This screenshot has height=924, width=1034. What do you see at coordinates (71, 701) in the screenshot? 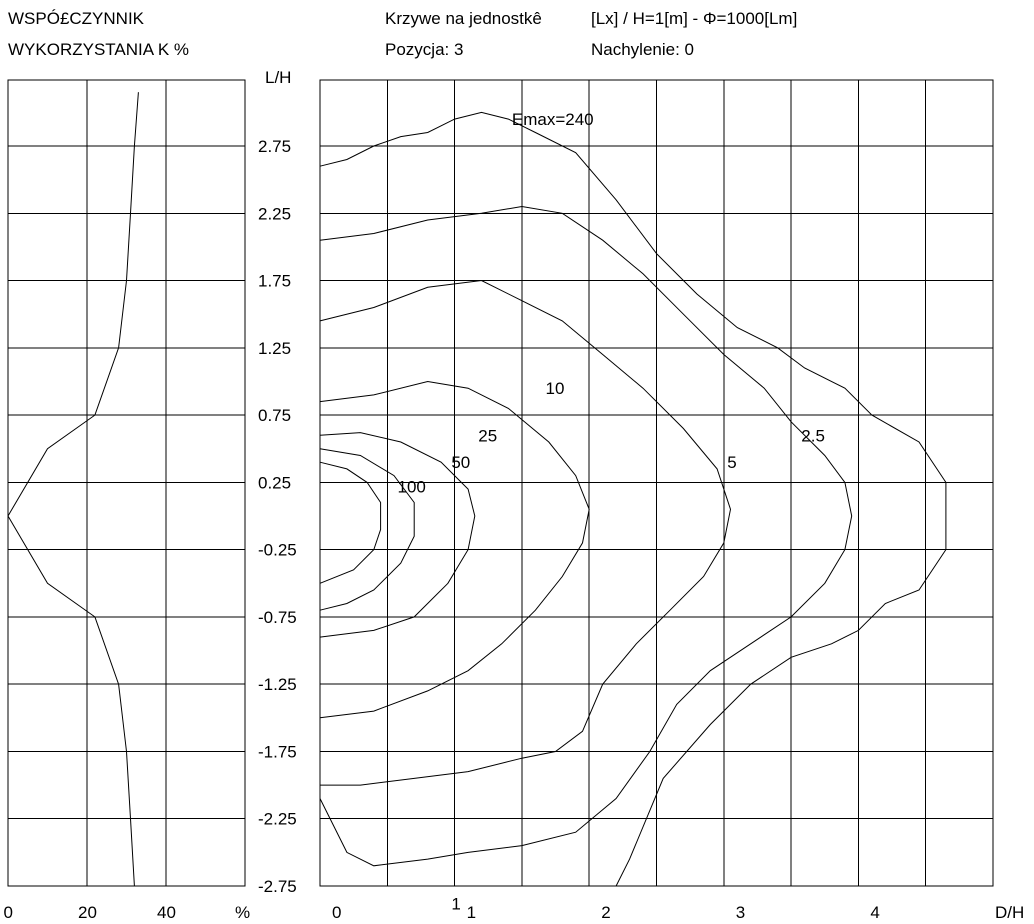
I see `left-curve-lower` at bounding box center [71, 701].